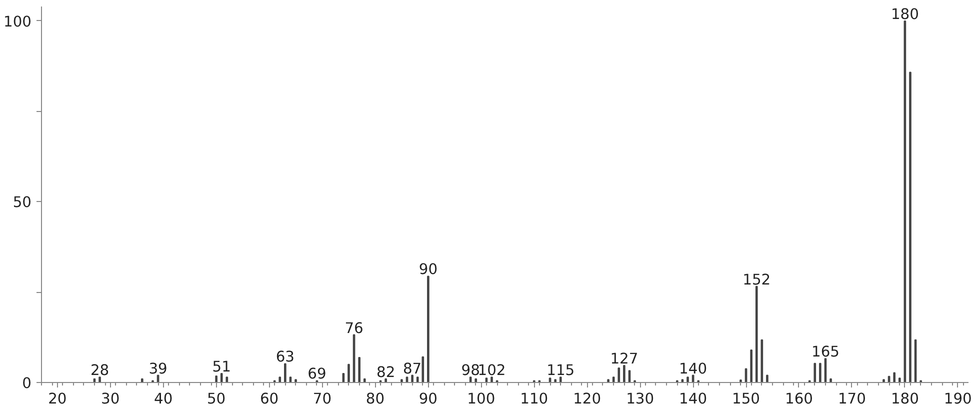  What do you see at coordinates (756, 279) in the screenshot?
I see `annotation: 152` at bounding box center [756, 279].